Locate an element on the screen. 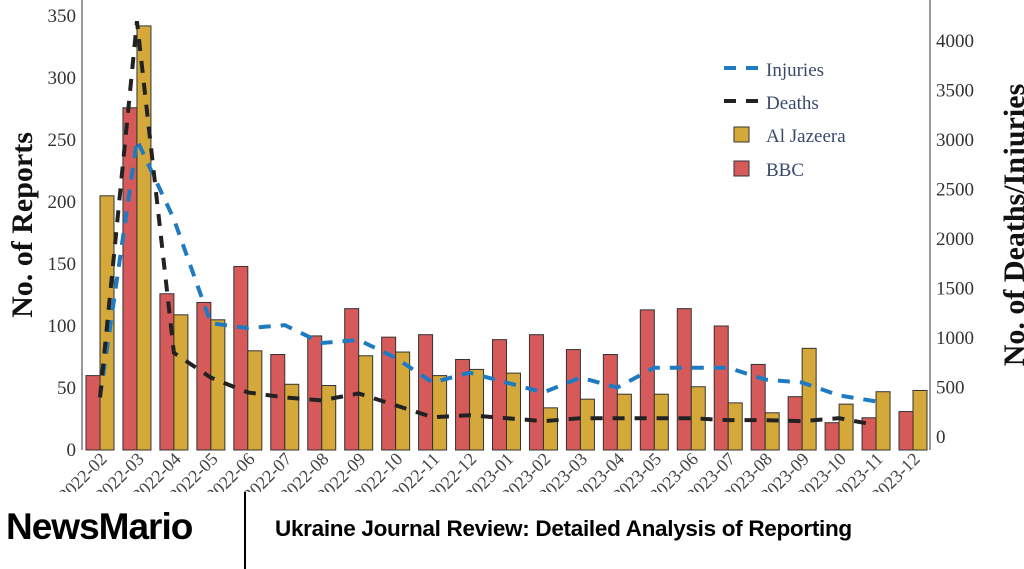  left-tick-labels: 0 50 100 150 200 250 300 350 is located at coordinates (62, 233).